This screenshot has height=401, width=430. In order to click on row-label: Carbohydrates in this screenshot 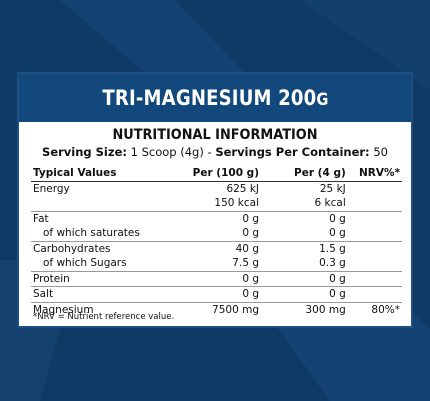, I will do `click(105, 248)`.